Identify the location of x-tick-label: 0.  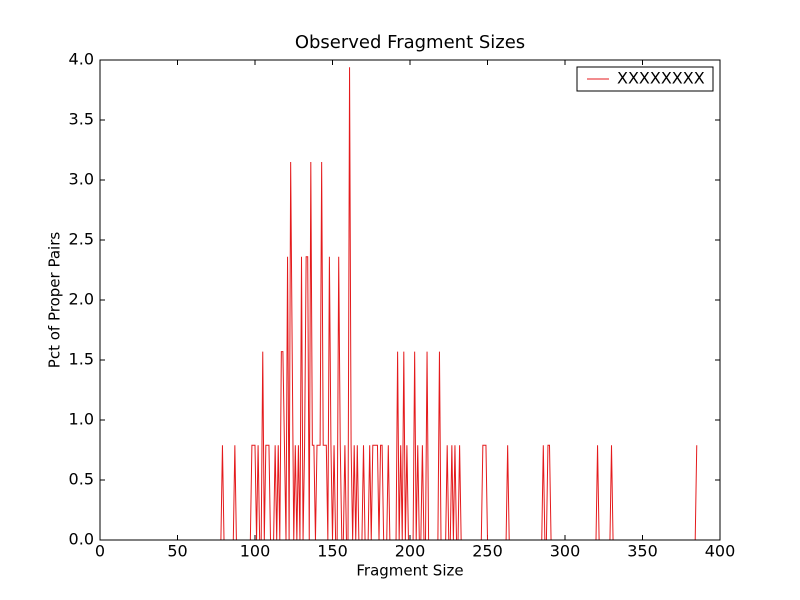
(100, 551).